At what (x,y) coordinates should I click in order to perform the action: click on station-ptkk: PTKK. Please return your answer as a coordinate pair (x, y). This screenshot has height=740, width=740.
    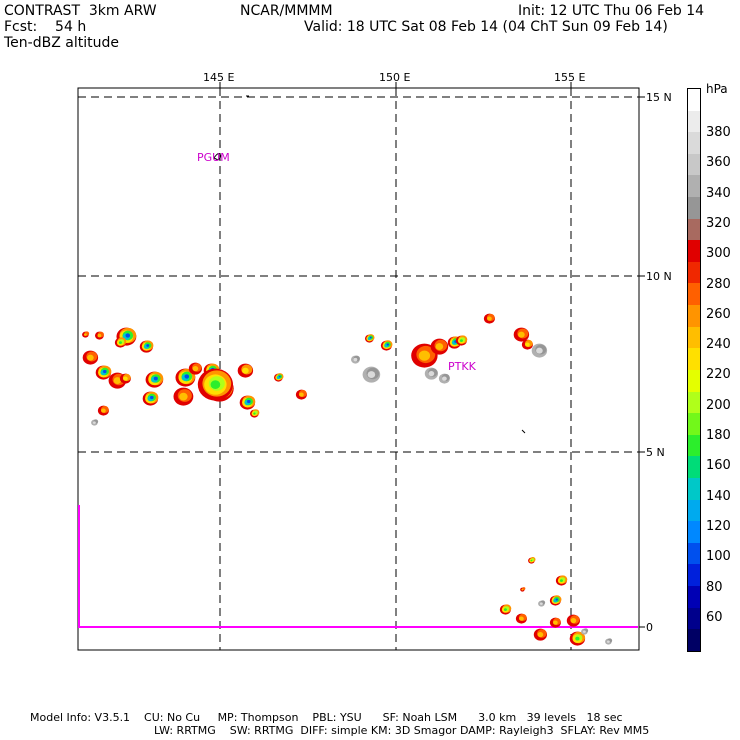
    Looking at the image, I should click on (462, 366).